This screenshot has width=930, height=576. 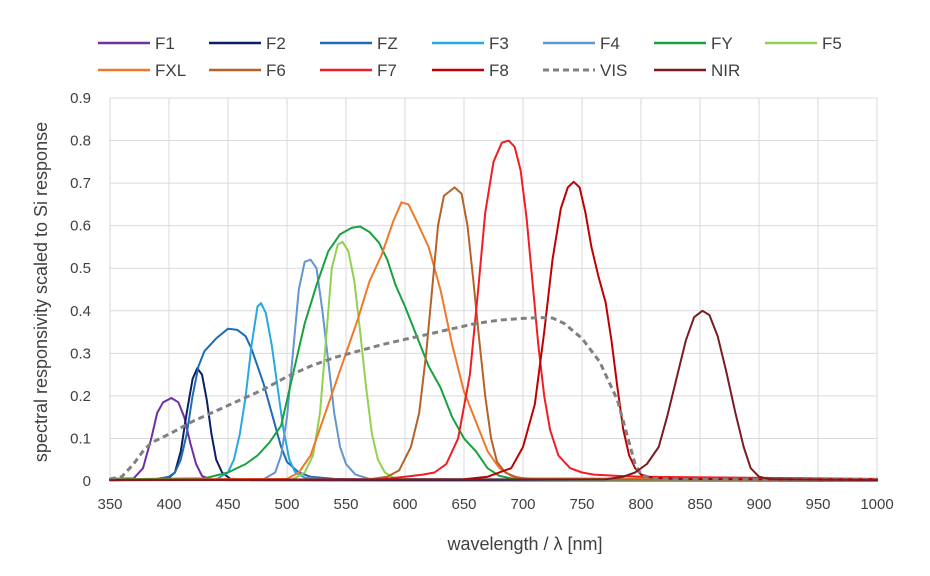 What do you see at coordinates (493, 439) in the screenshot?
I see `series-line-f1` at bounding box center [493, 439].